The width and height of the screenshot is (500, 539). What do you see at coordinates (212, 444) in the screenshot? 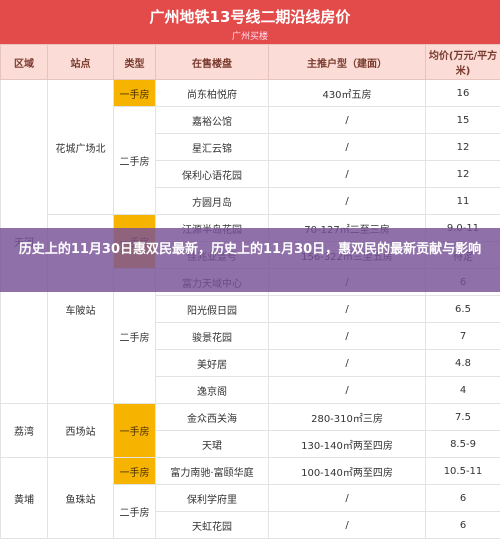
I see `project-cell: 天珺` at bounding box center [212, 444].